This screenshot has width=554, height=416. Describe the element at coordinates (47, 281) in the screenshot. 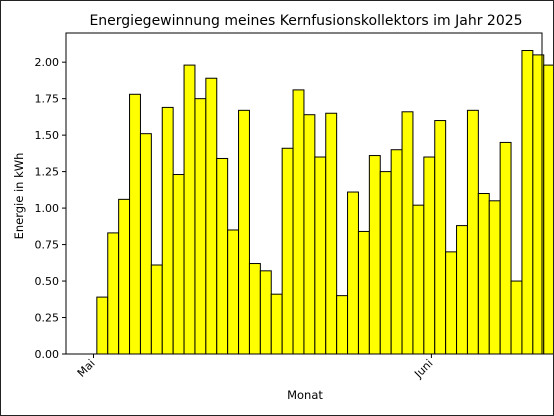

I see `y-tick-label: 0.50` at that location.